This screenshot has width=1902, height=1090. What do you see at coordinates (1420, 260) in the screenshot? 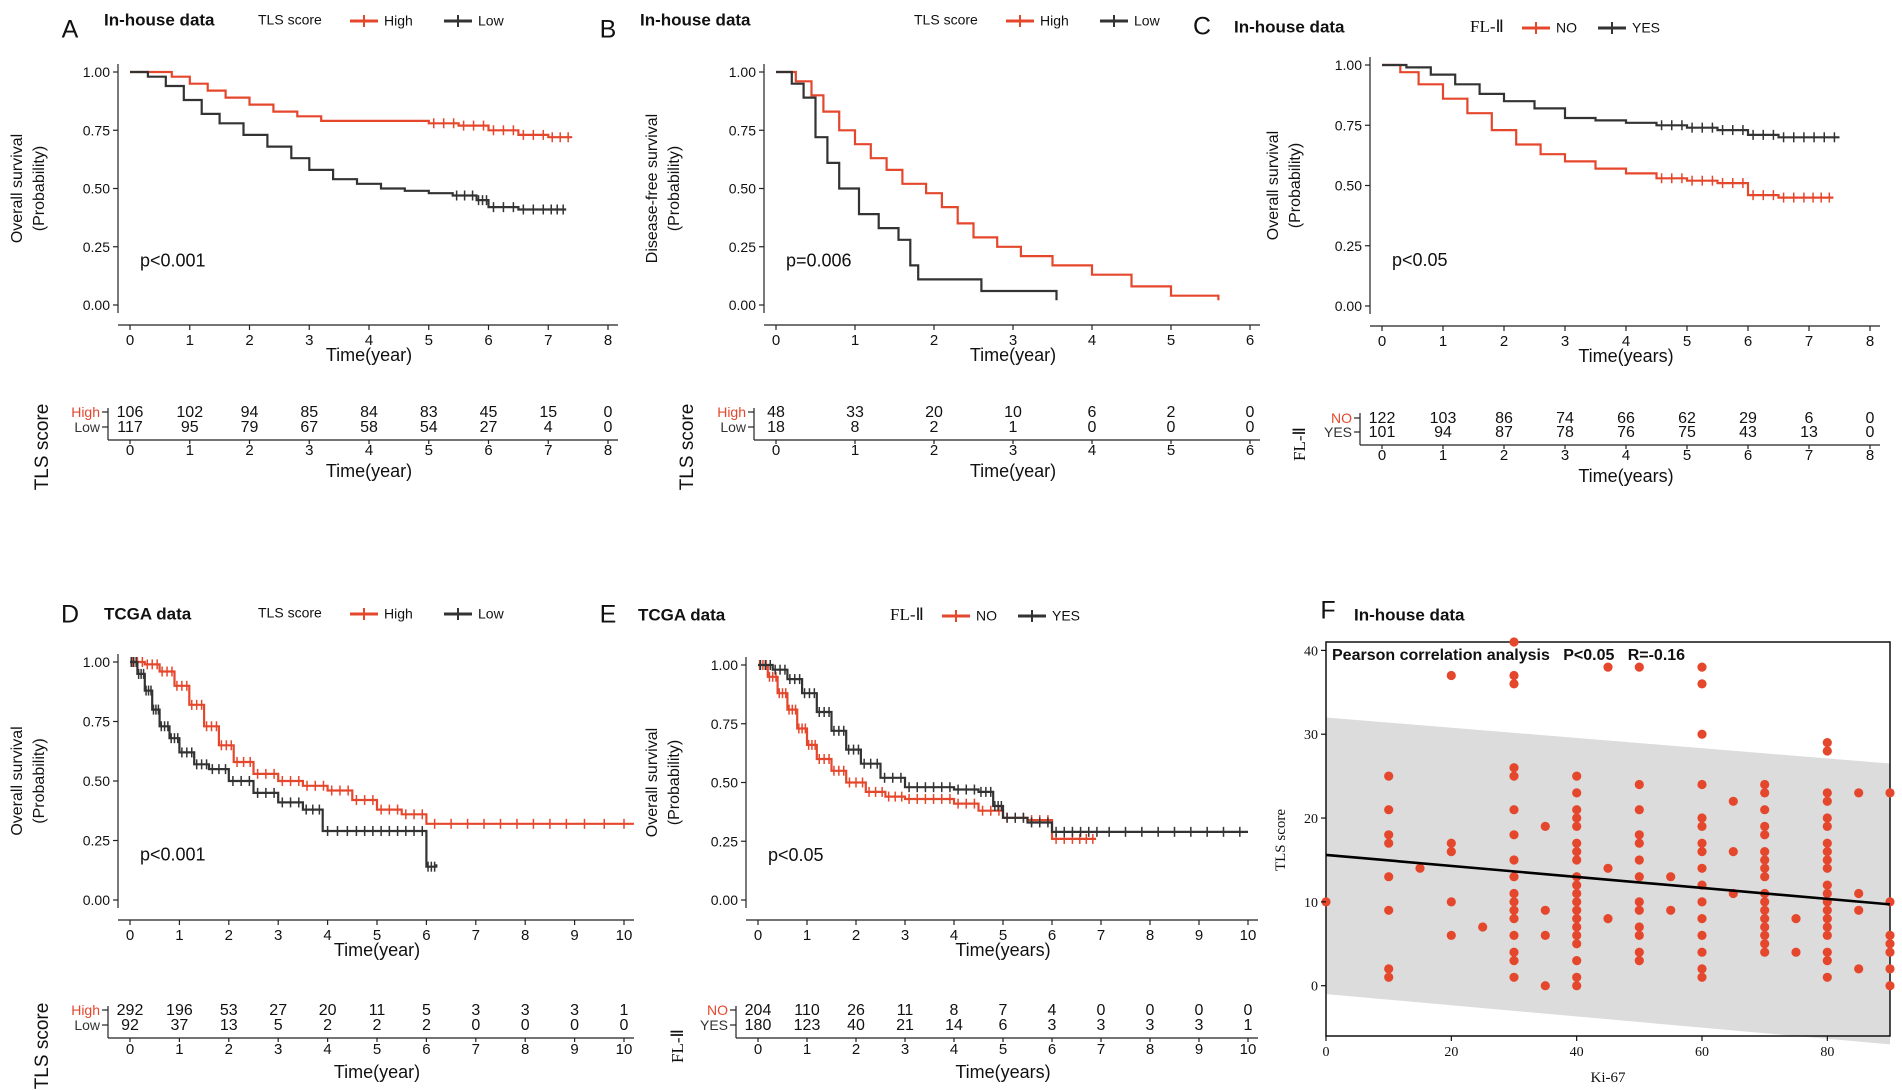
I see `p-value: p<0.05` at bounding box center [1420, 260].